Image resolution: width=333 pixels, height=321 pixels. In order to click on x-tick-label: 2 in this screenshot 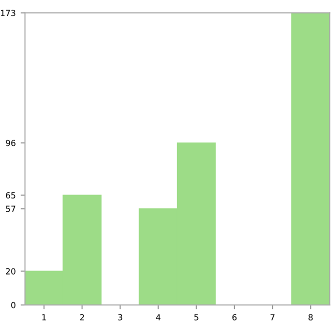, I will do `click(82, 317)`.